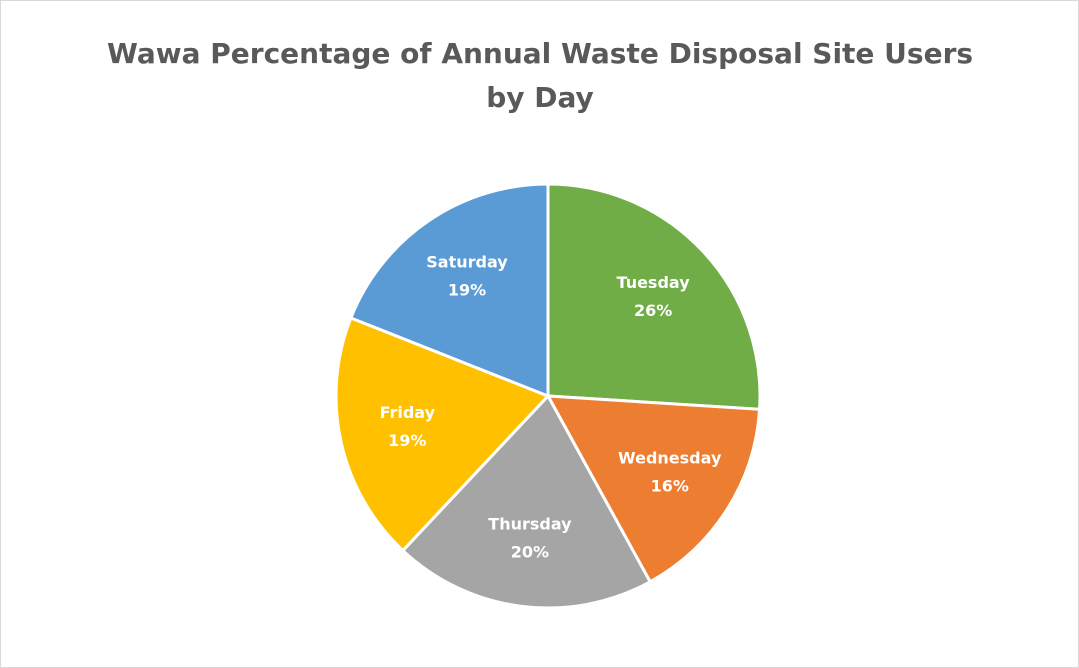 This screenshot has width=1079, height=668. Describe the element at coordinates (530, 552) in the screenshot. I see `slice-value-label: 20%` at that location.